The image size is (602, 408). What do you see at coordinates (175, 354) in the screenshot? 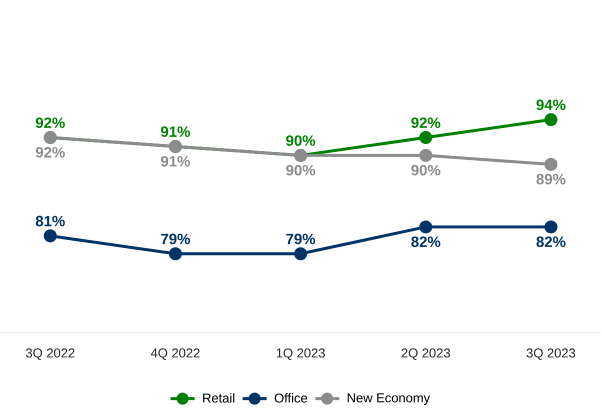
I see `x-tick-label: 4Q 2022` at bounding box center [175, 354].